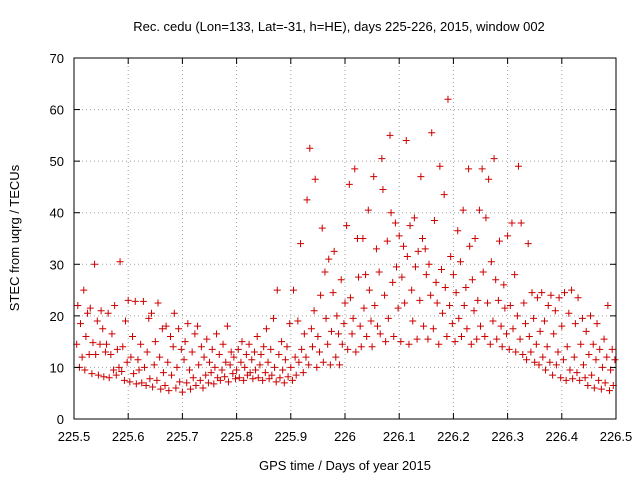 Image resolution: width=640 pixels, height=480 pixels. What do you see at coordinates (182, 436) in the screenshot?
I see `x-tick-label: 225.7` at bounding box center [182, 436].